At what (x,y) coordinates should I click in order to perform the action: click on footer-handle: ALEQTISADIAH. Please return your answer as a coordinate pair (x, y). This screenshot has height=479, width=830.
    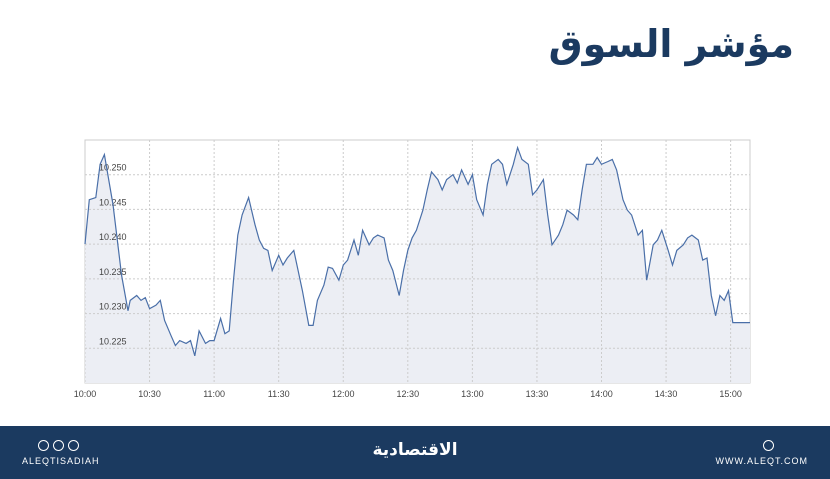
    Looking at the image, I should click on (61, 461).